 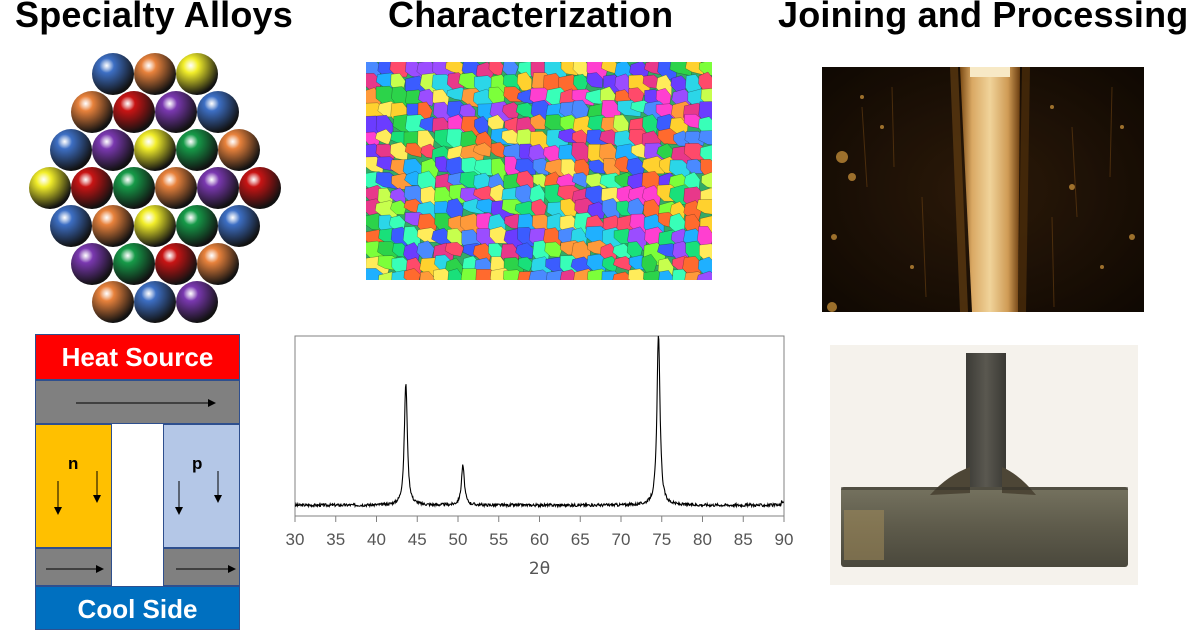 I want to click on p-type-leg, so click(x=201, y=486).